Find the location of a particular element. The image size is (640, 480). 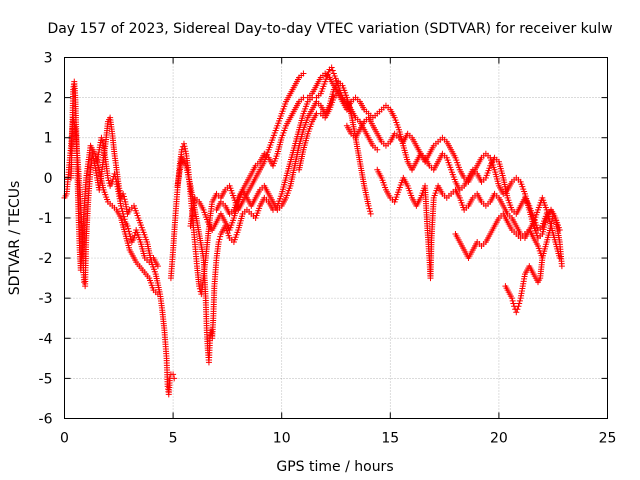

x-tick-label: 15 is located at coordinates (390, 439).